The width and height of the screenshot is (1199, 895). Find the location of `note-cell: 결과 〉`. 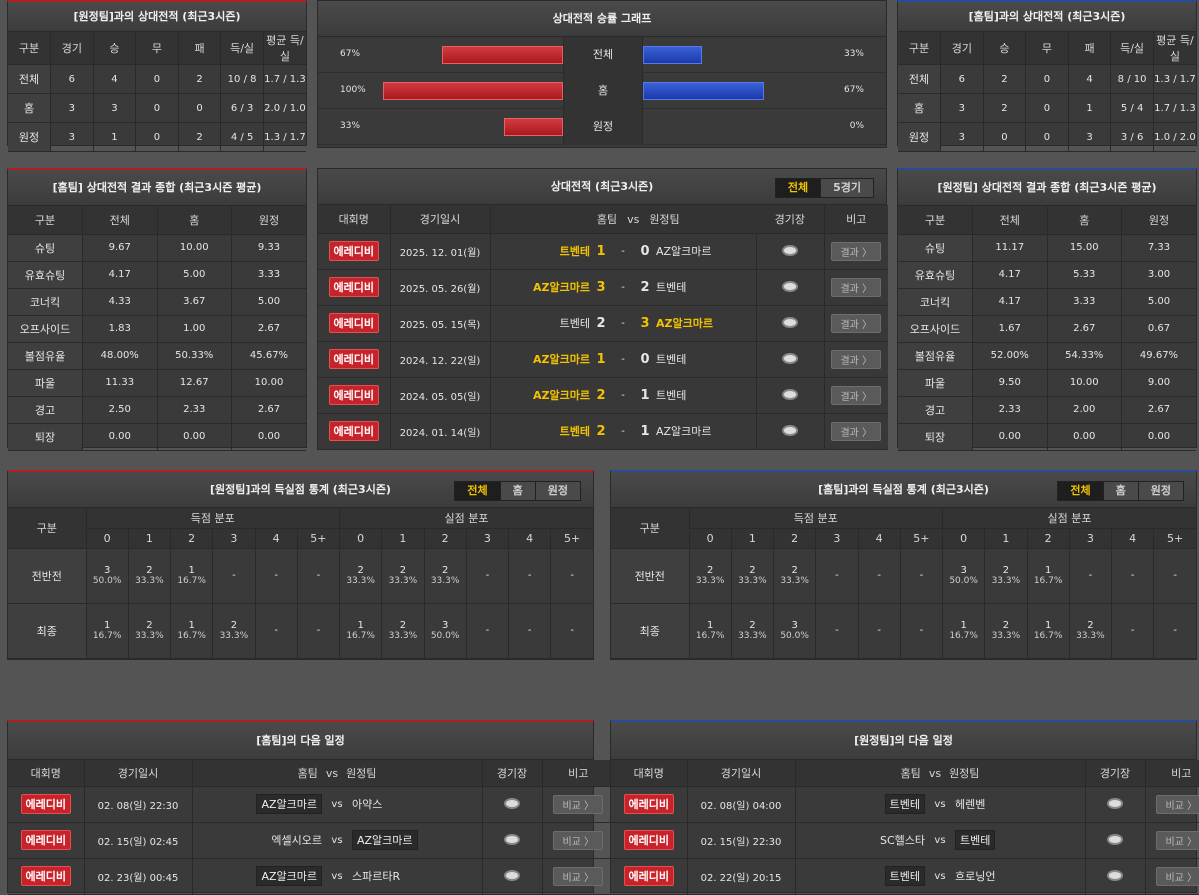

note-cell: 결과 〉 is located at coordinates (856, 251).